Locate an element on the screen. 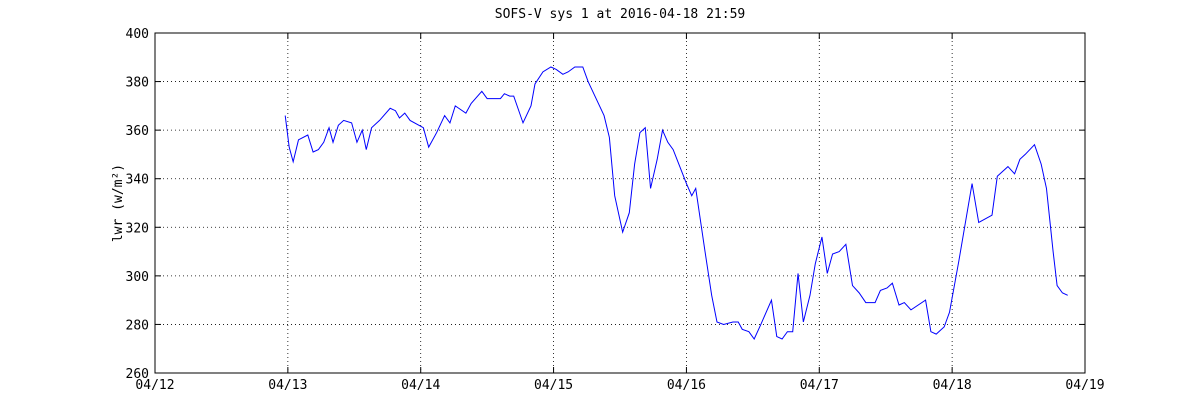 Image resolution: width=1200 pixels, height=420 pixels. chart-title: SOFS-V sys 1 at 2016-04-18 21:59 is located at coordinates (620, 14).